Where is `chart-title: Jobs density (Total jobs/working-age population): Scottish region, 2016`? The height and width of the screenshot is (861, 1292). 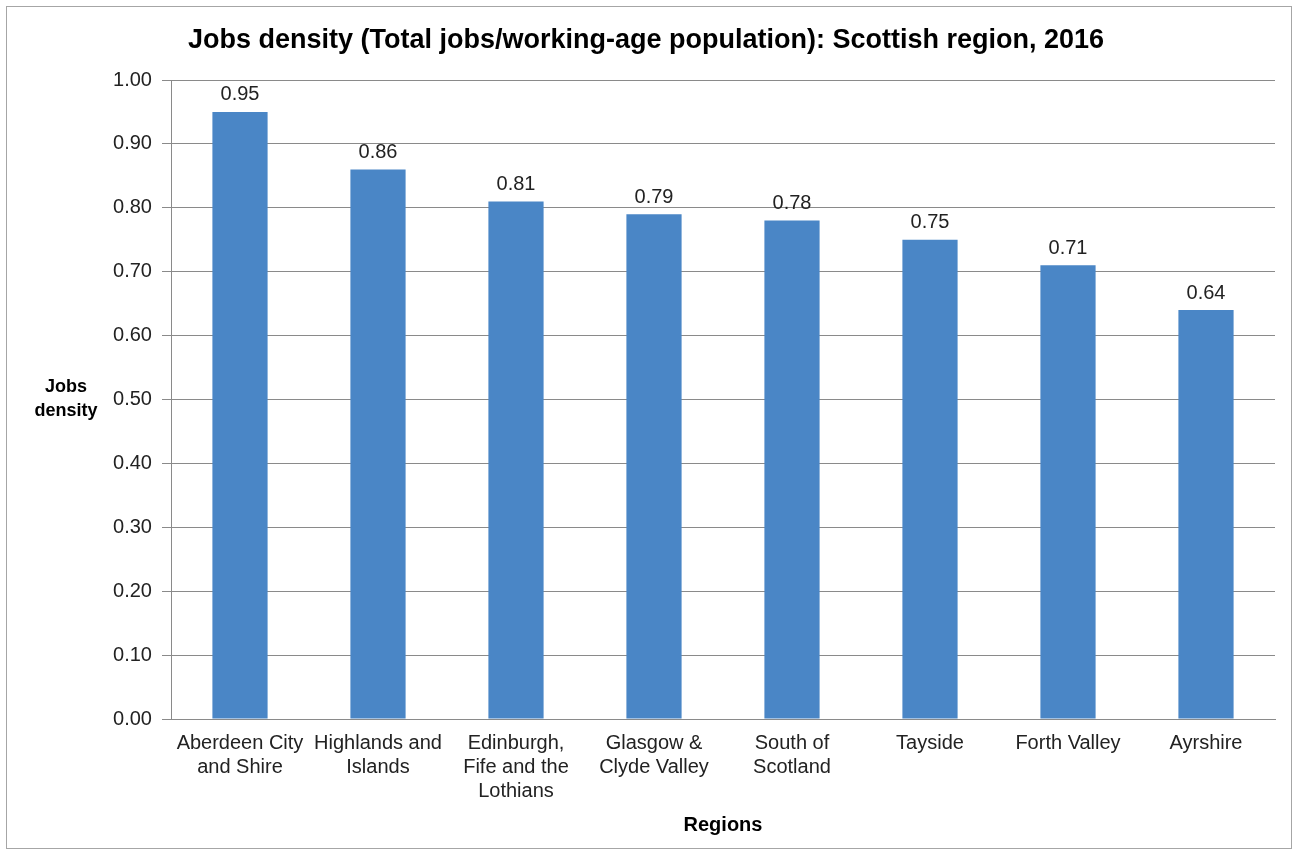
chart-title: Jobs density (Total jobs/working-age population): Scottish region, 2016 is located at coordinates (646, 39).